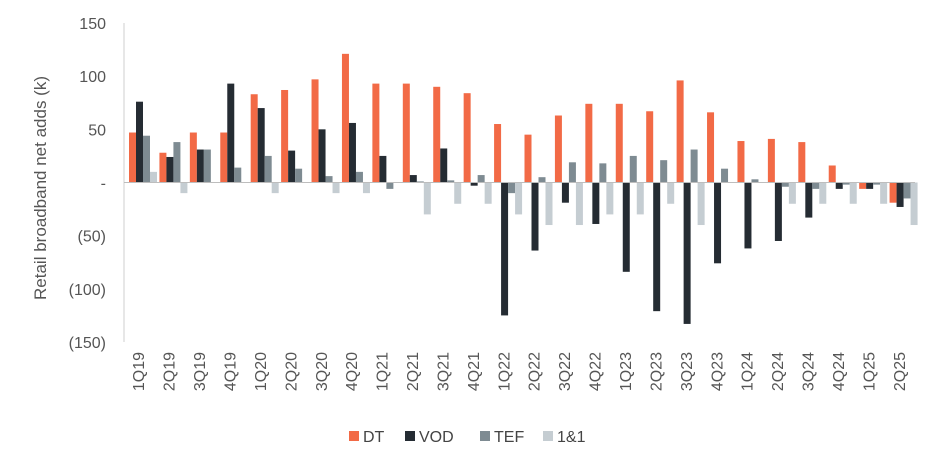 This screenshot has height=469, width=940. Describe the element at coordinates (535, 371) in the screenshot. I see `x-tick-label: 2Q22` at that location.